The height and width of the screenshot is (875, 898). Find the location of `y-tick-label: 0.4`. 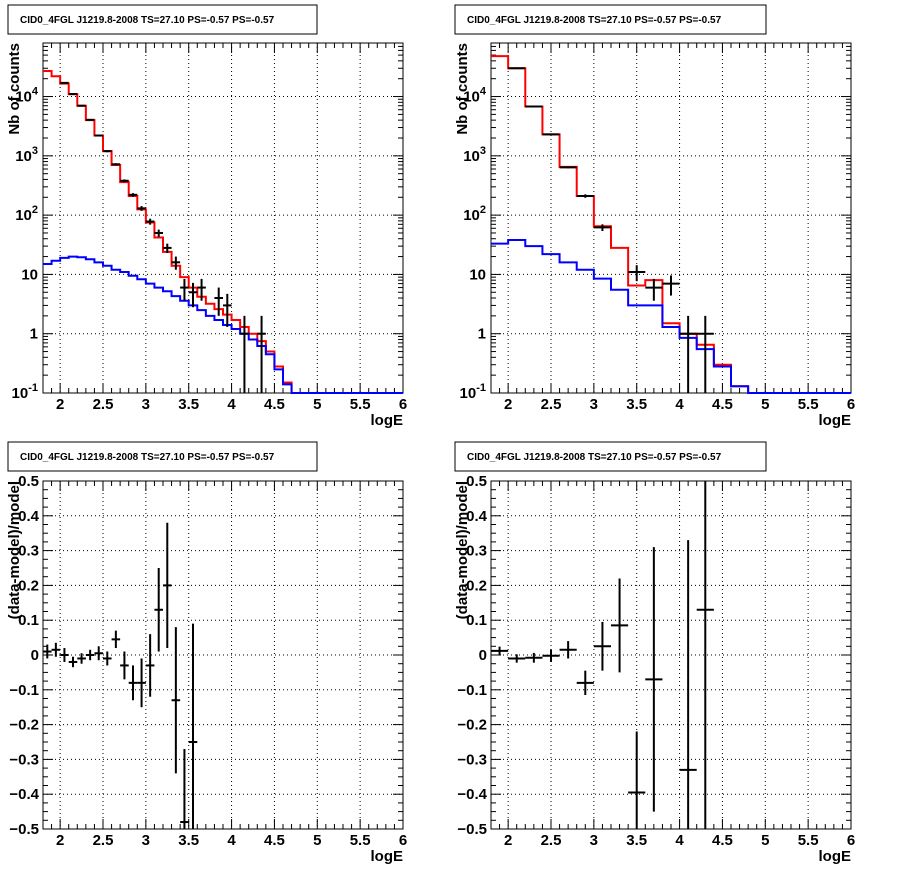

y-tick-label: 0.4 is located at coordinates (477, 516).